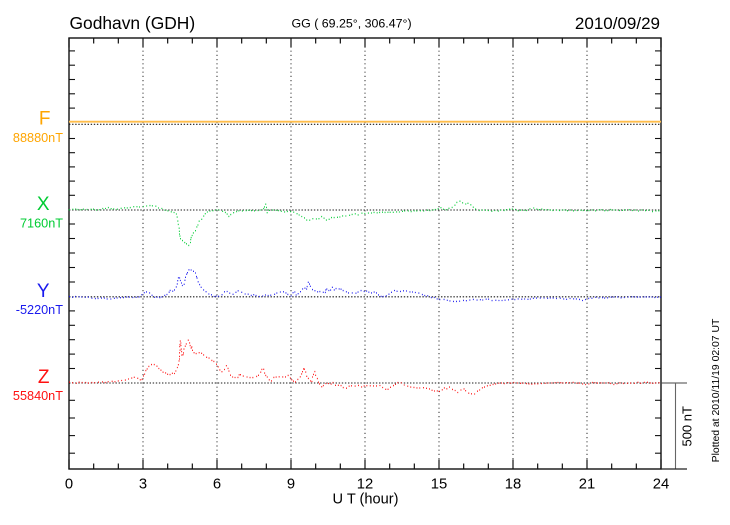 This screenshot has height=525, width=730. What do you see at coordinates (44, 377) in the screenshot?
I see `svg-text: Z` at bounding box center [44, 377].